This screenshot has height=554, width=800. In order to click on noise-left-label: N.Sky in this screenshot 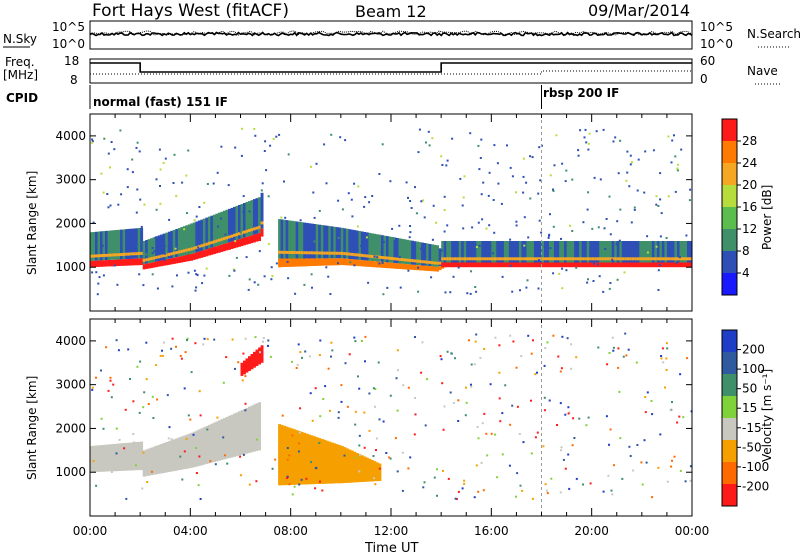, I will do `click(20, 39)`.